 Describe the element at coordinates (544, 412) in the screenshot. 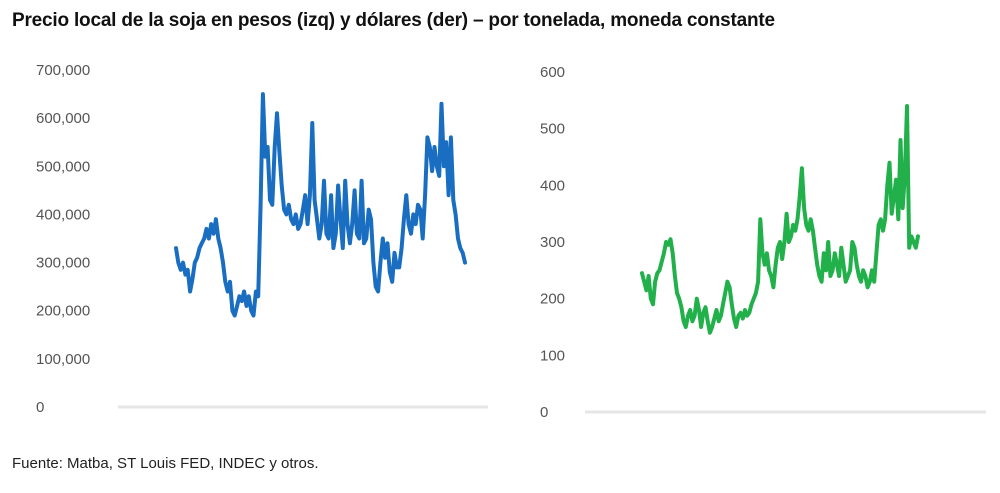

I see `dollars-y-tick-label: 0` at that location.